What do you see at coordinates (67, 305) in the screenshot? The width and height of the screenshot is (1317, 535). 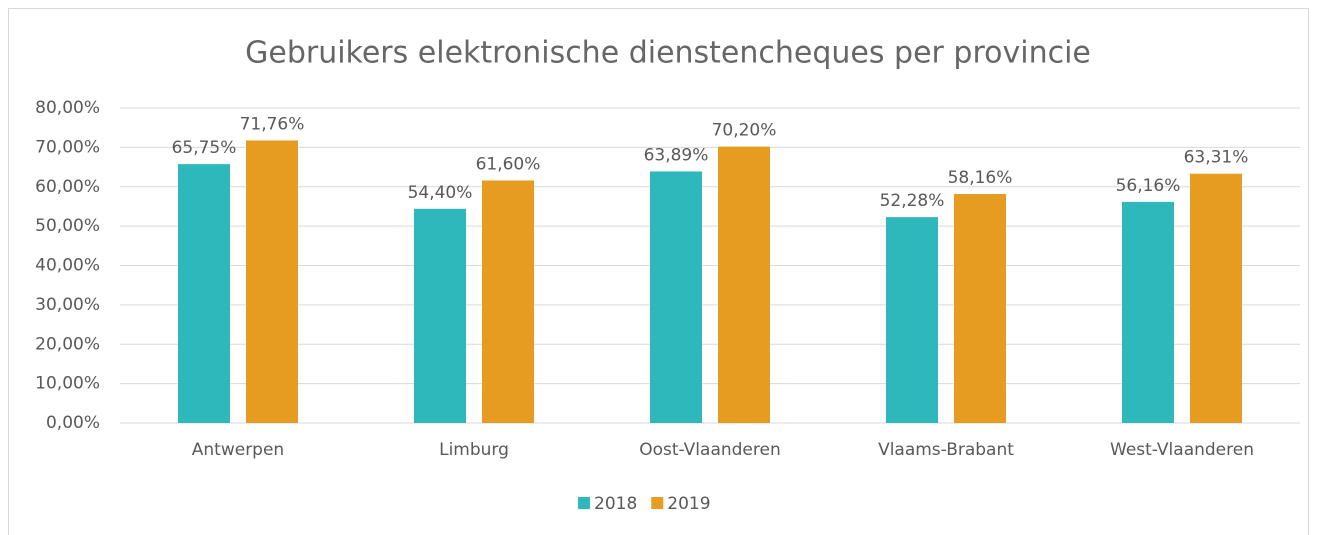 I see `y-tick-label: 30,00%` at bounding box center [67, 305].